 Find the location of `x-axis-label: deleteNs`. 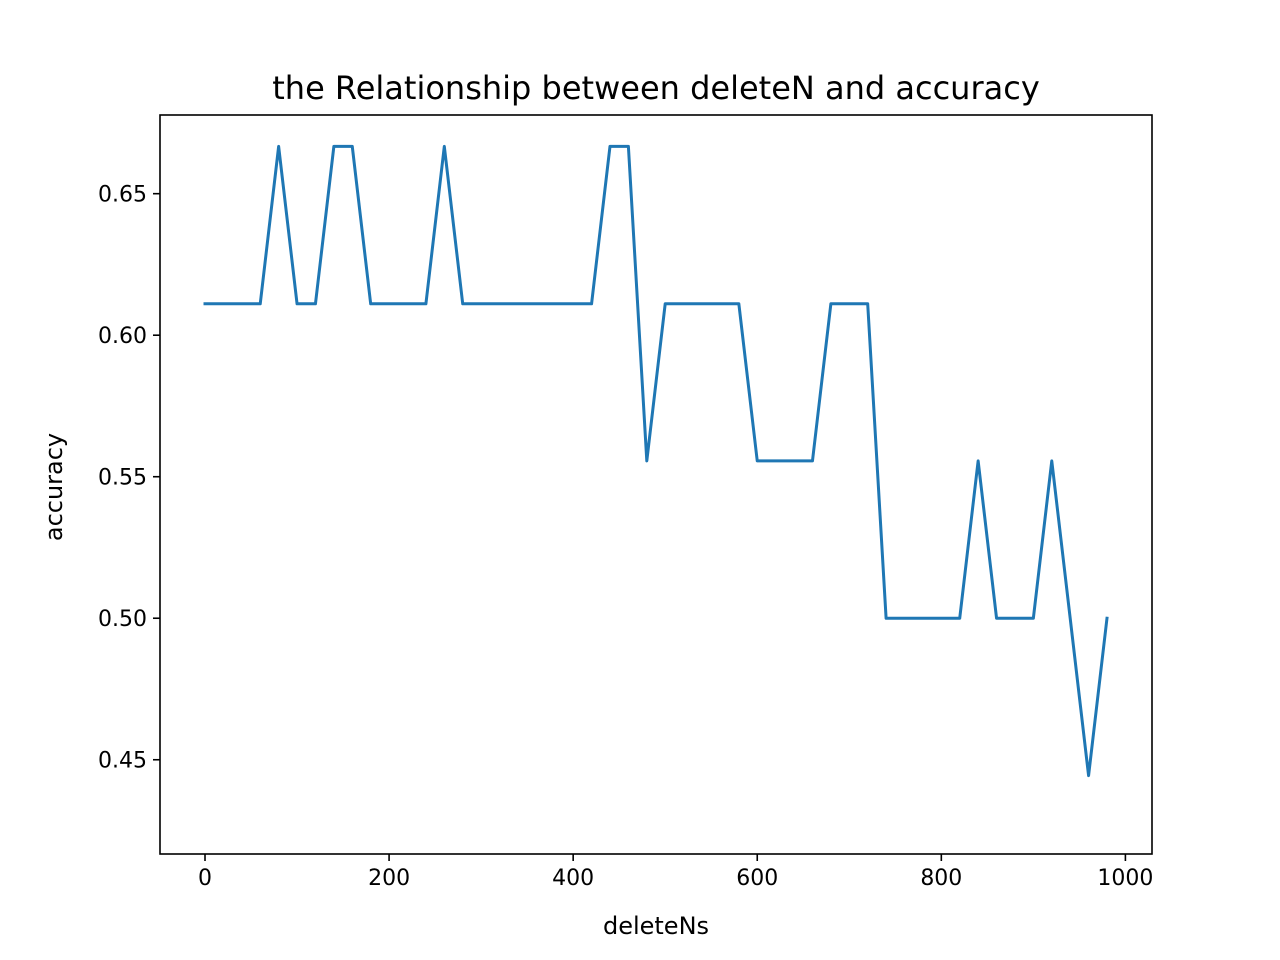

x-axis-label: deleteNs is located at coordinates (656, 926).